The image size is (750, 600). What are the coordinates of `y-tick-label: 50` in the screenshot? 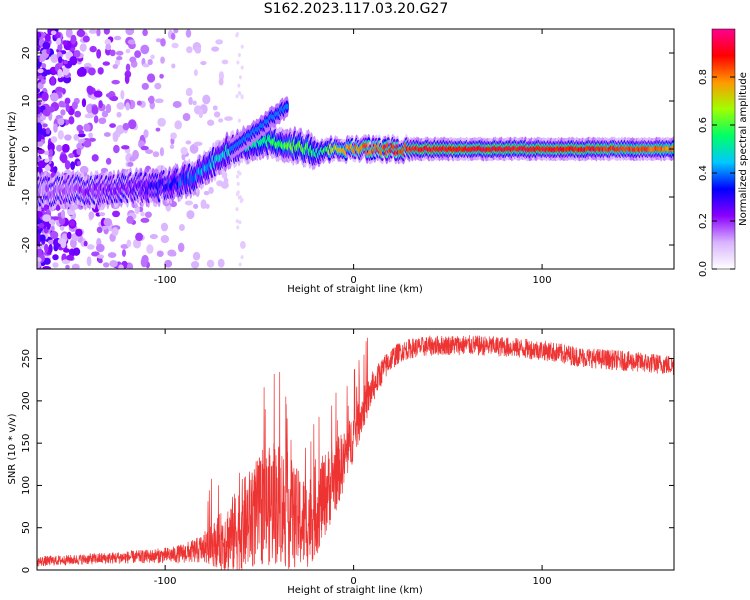 It's located at (26, 527).